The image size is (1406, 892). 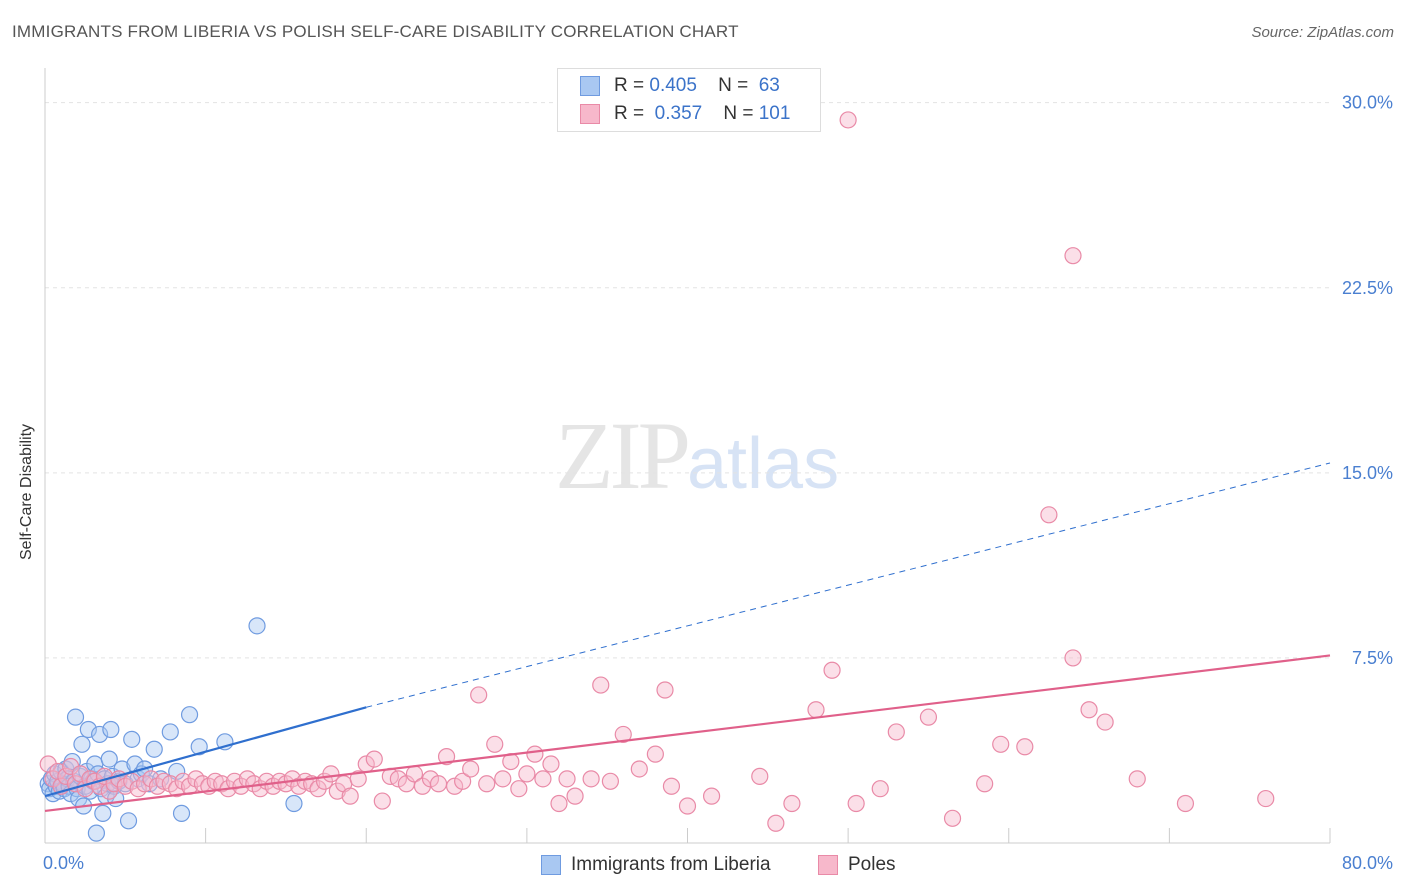 What do you see at coordinates (551, 865) in the screenshot?
I see `bottom-legend-swatch-liberia` at bounding box center [551, 865].